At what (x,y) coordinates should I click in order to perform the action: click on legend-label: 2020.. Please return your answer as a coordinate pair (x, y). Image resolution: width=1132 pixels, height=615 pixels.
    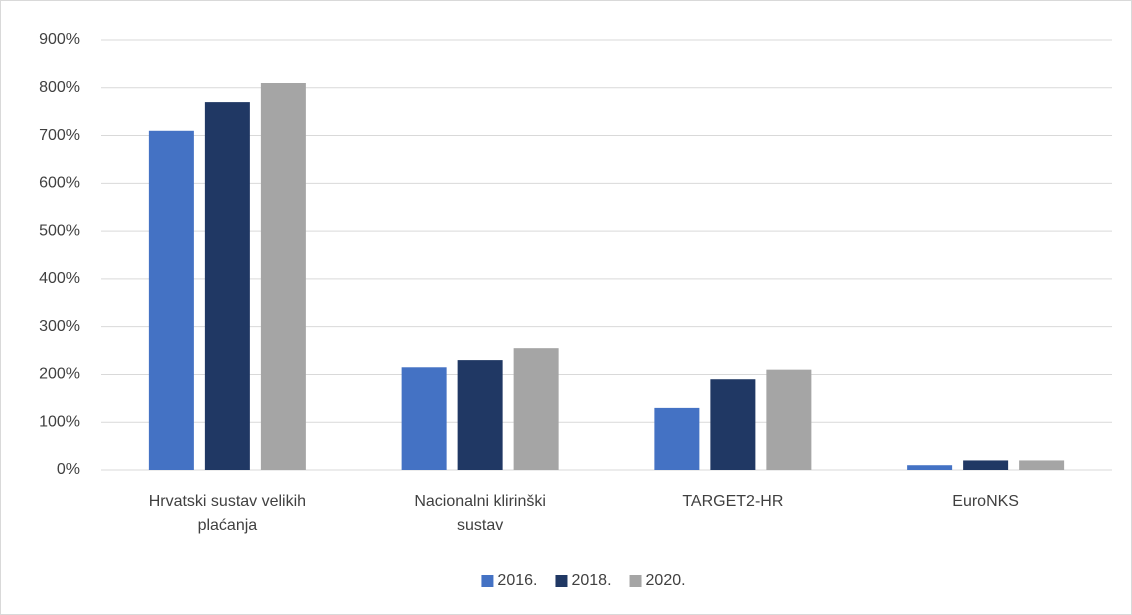
    Looking at the image, I should click on (666, 580).